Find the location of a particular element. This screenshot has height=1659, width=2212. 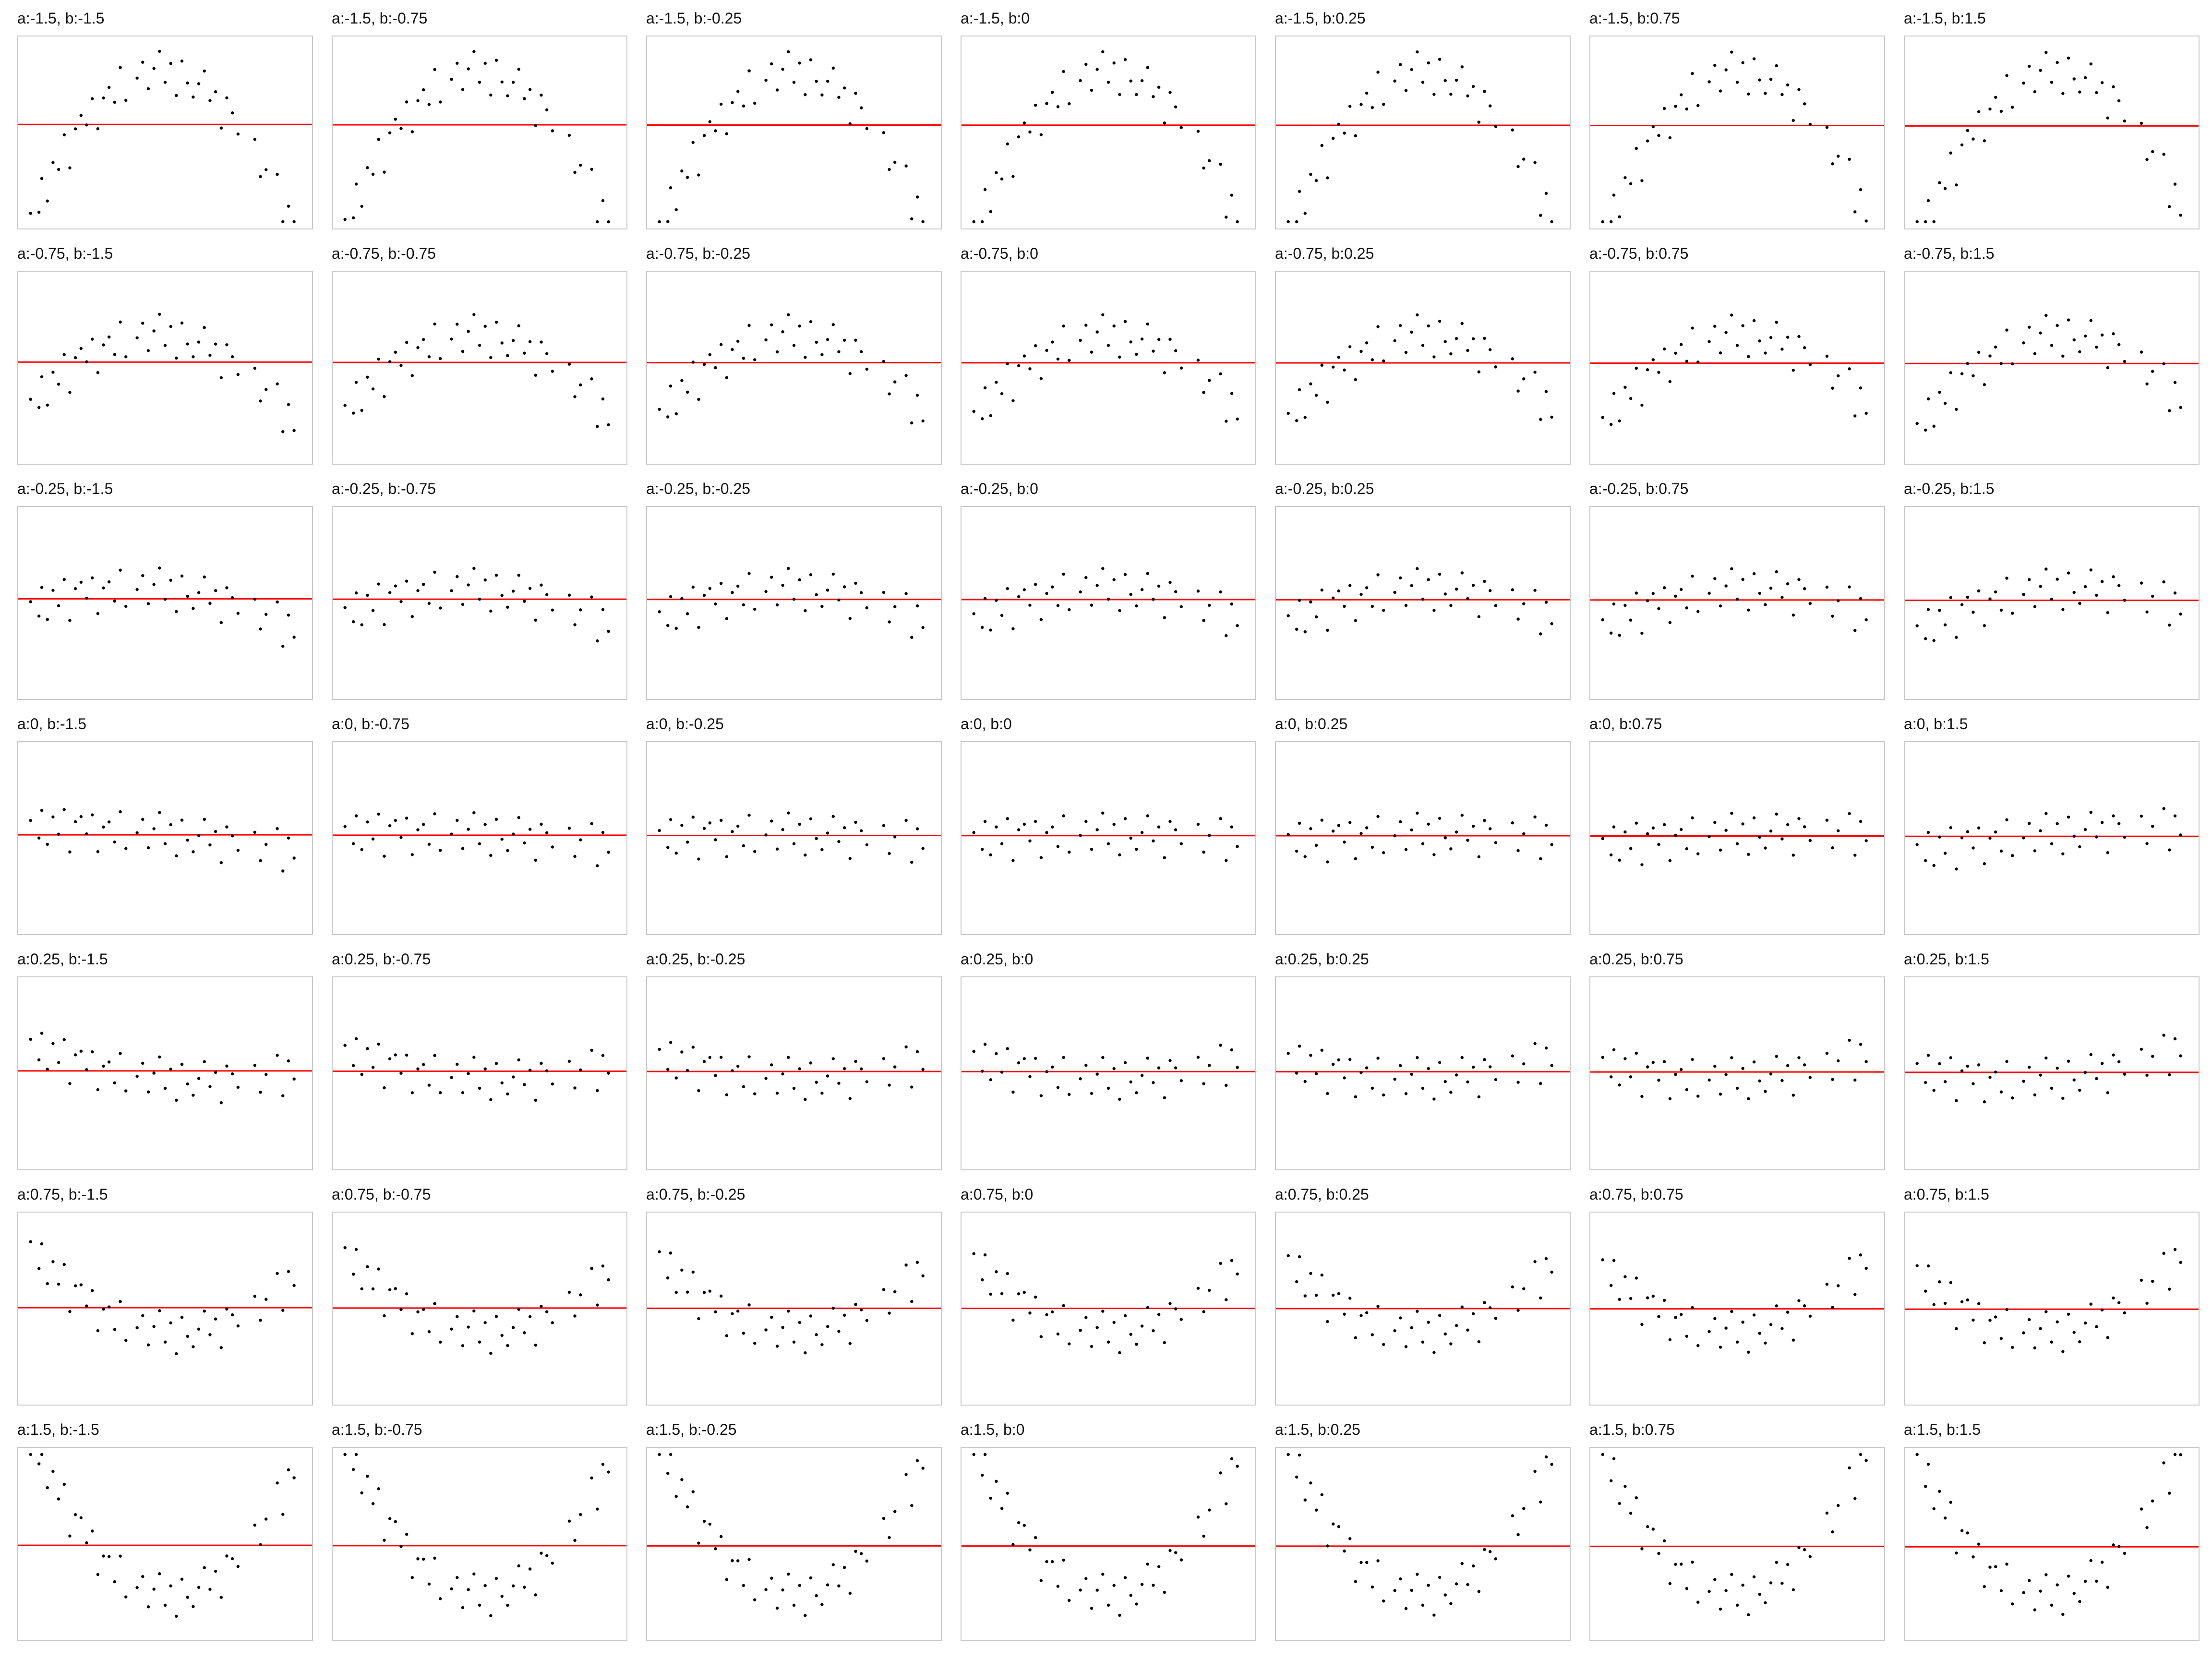

panel-title: a:-0.25, b:0 is located at coordinates (1000, 489).